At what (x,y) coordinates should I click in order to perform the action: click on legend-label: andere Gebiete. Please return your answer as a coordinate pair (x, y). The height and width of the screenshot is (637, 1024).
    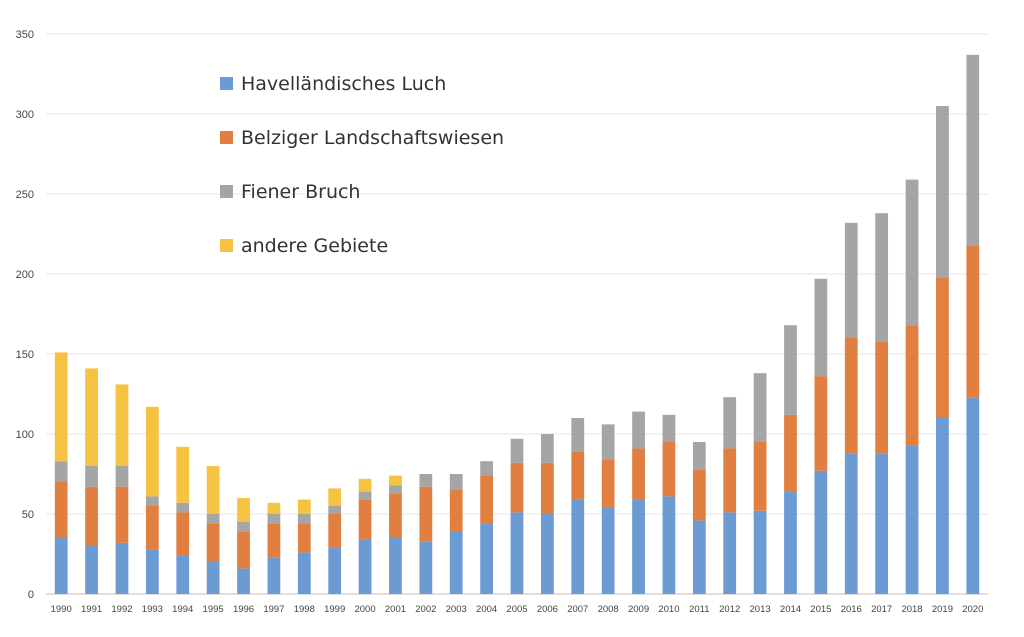
    Looking at the image, I should click on (314, 246).